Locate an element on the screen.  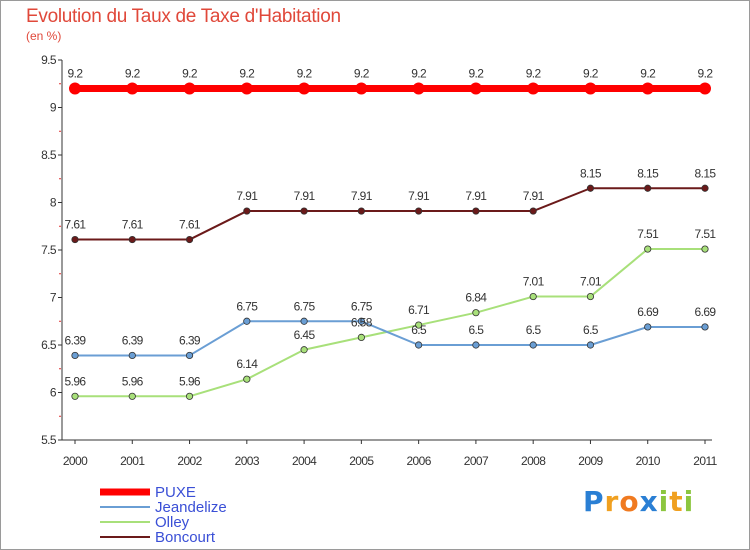
x-tick-label: 2008 is located at coordinates (533, 461).